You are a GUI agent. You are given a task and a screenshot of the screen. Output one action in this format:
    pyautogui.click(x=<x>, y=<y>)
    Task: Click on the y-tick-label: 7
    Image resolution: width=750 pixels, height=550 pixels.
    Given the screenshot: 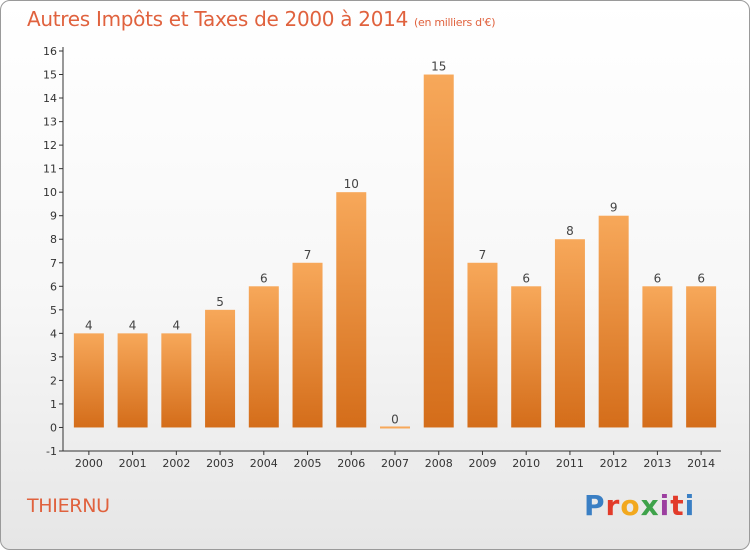 What is the action you would take?
    pyautogui.click(x=53, y=263)
    